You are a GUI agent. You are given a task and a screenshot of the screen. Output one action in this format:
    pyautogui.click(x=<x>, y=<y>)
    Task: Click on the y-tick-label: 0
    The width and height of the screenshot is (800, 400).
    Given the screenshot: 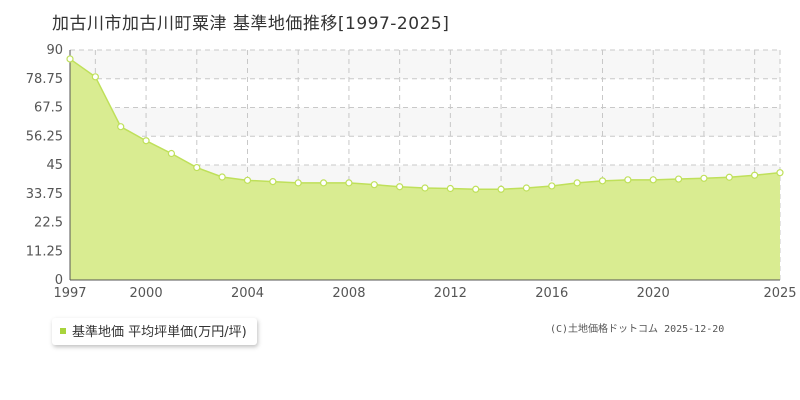 What is the action you would take?
    pyautogui.click(x=59, y=280)
    